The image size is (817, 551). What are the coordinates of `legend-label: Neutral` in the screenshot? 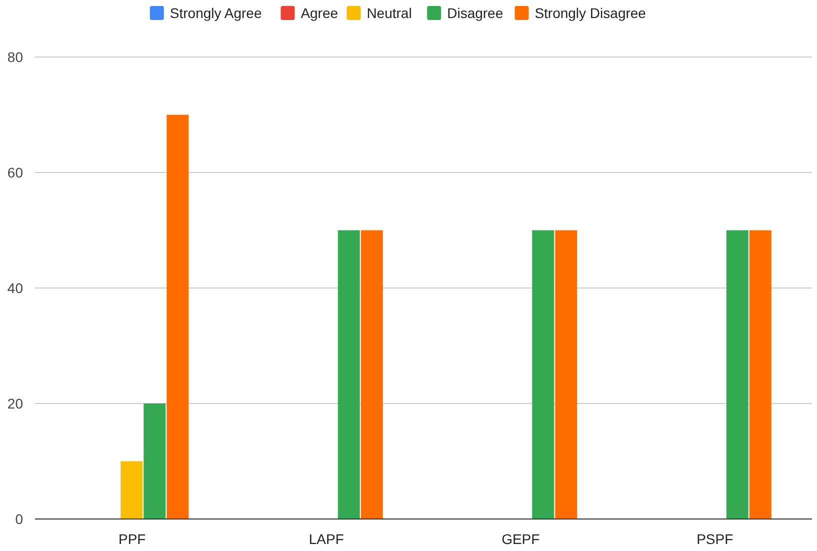 It's located at (389, 13).